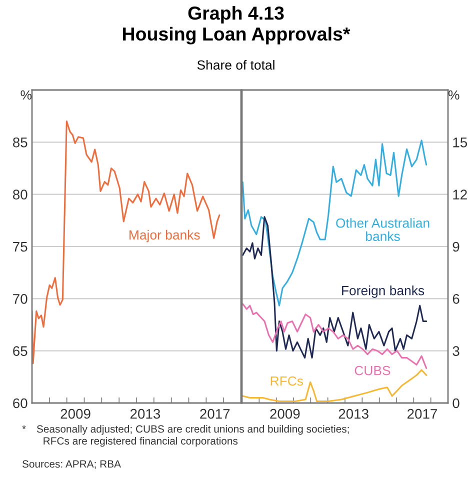  Describe the element at coordinates (235, 65) in the screenshot. I see `chart-subtitle: Share of total` at that location.